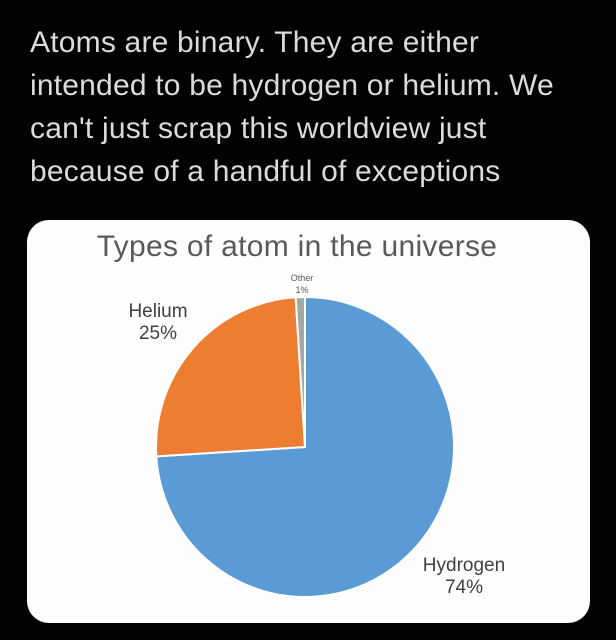  I want to click on chart-title: Types of atom in the universe, so click(297, 246).